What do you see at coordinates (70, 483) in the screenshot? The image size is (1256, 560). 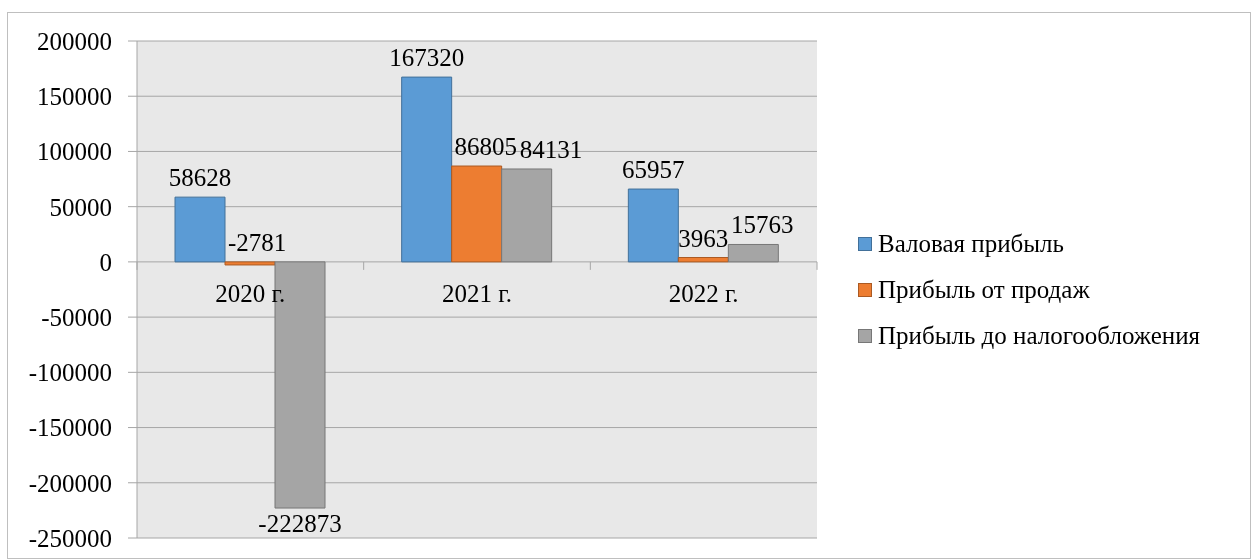 I see `y-tick-label: -200000` at bounding box center [70, 483].